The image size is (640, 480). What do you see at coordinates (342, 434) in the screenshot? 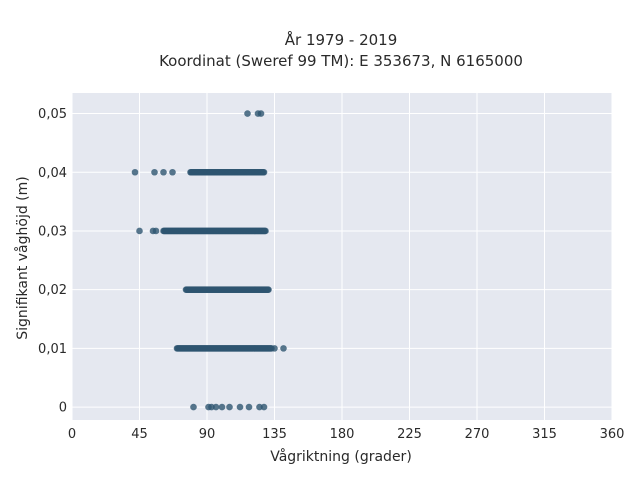
I see `x-tick-label: 180` at bounding box center [342, 434].